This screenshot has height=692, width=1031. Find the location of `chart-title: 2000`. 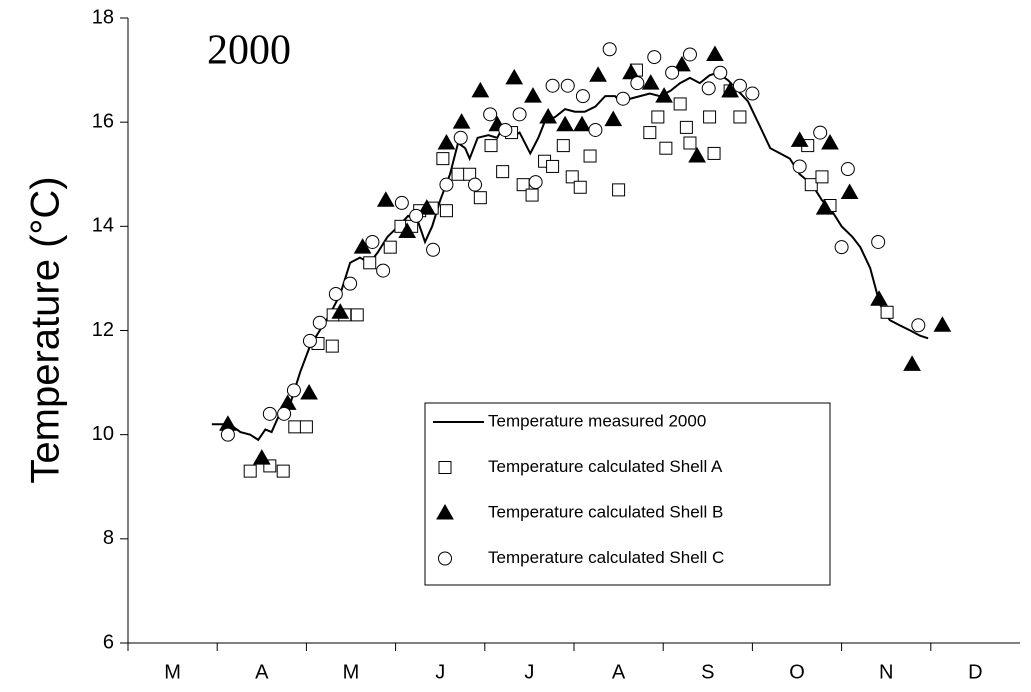

chart-title: 2000 is located at coordinates (249, 51).